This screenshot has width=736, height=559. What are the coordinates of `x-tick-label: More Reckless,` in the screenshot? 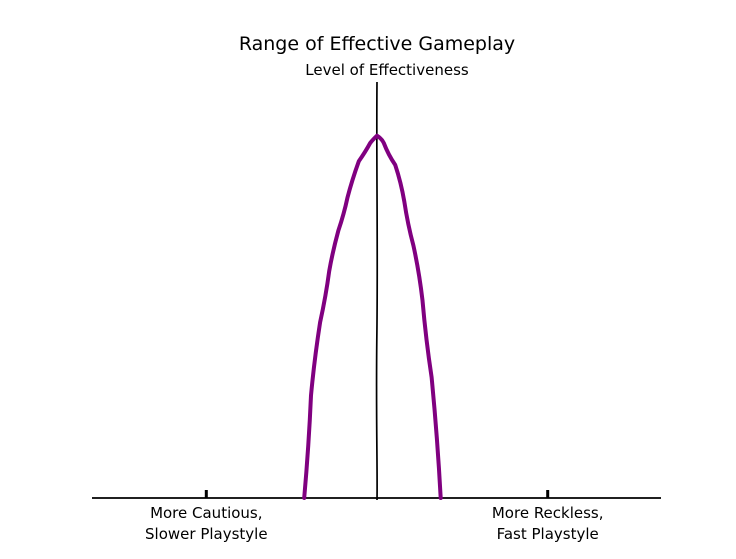 It's located at (548, 513).